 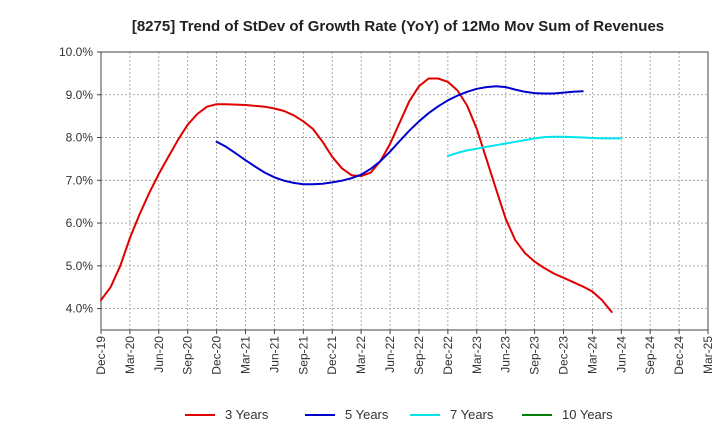 What do you see at coordinates (76, 52) in the screenshot?
I see `y-tick-label: 10.0%` at bounding box center [76, 52].